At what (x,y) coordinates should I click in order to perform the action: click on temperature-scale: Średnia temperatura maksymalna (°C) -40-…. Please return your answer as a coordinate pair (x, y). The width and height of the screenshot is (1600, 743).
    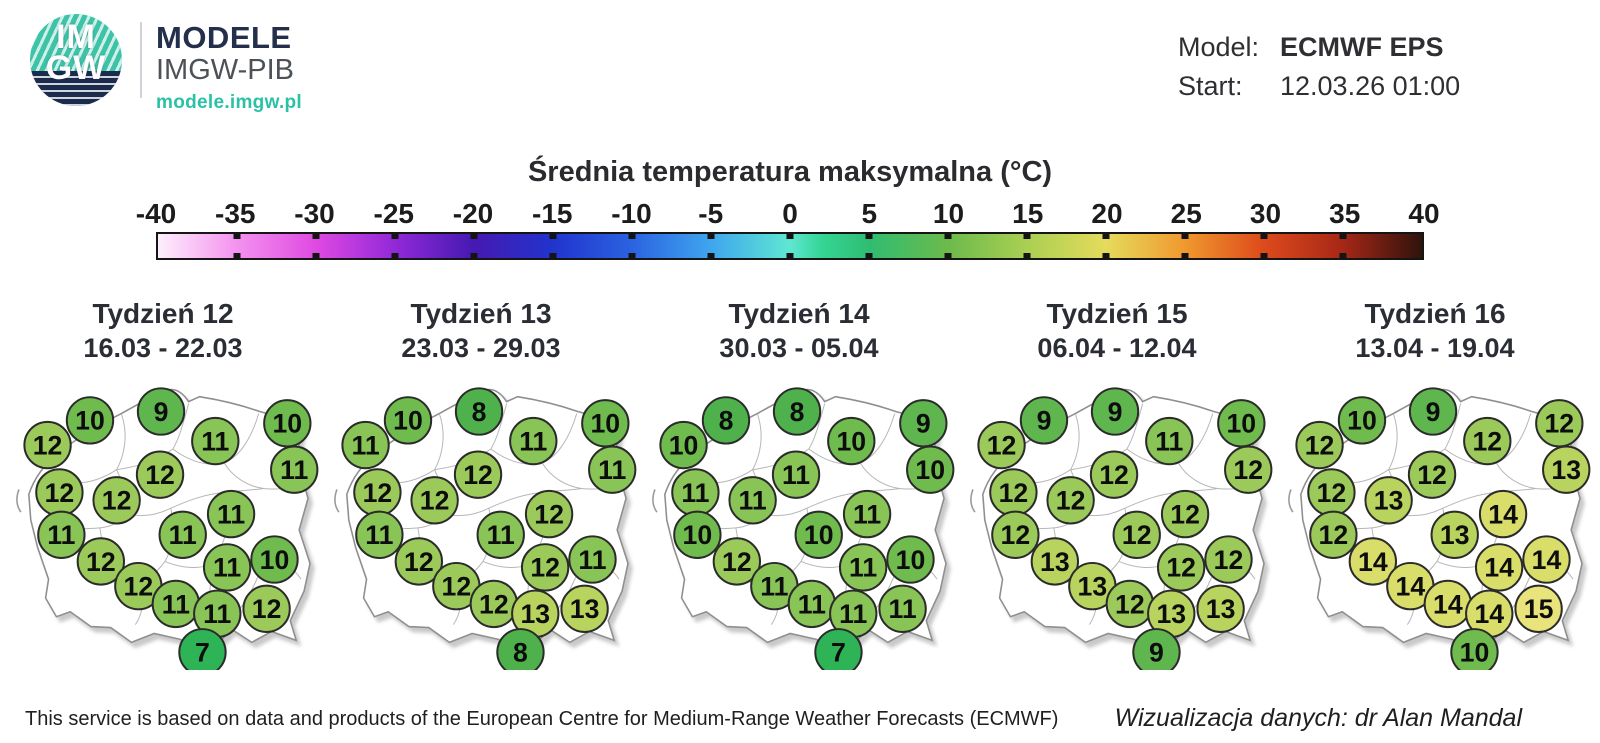
    Looking at the image, I should click on (788, 208).